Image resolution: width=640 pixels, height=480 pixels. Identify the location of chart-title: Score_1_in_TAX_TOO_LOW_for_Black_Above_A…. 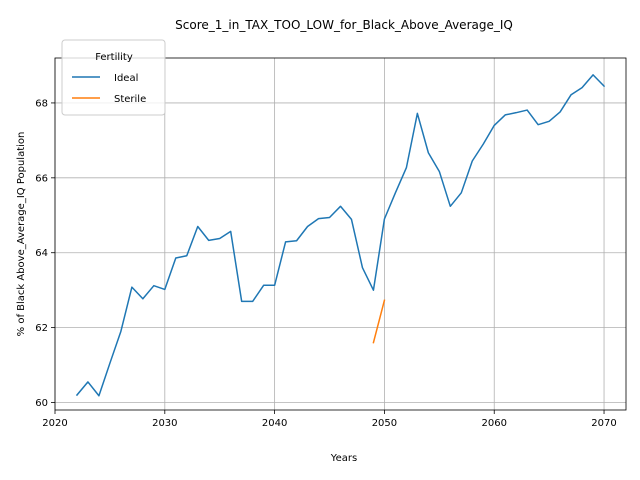
(344, 25).